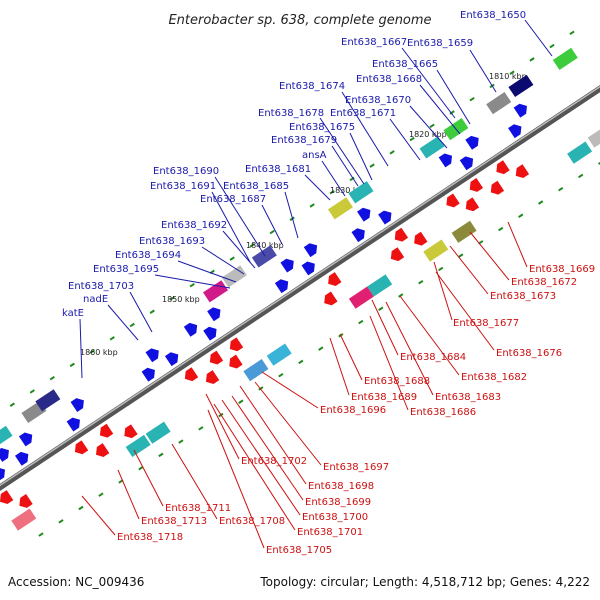 Image resolution: width=600 pixels, height=600 pixels. I want to click on gene-label: Ent638_1708, so click(252, 521).